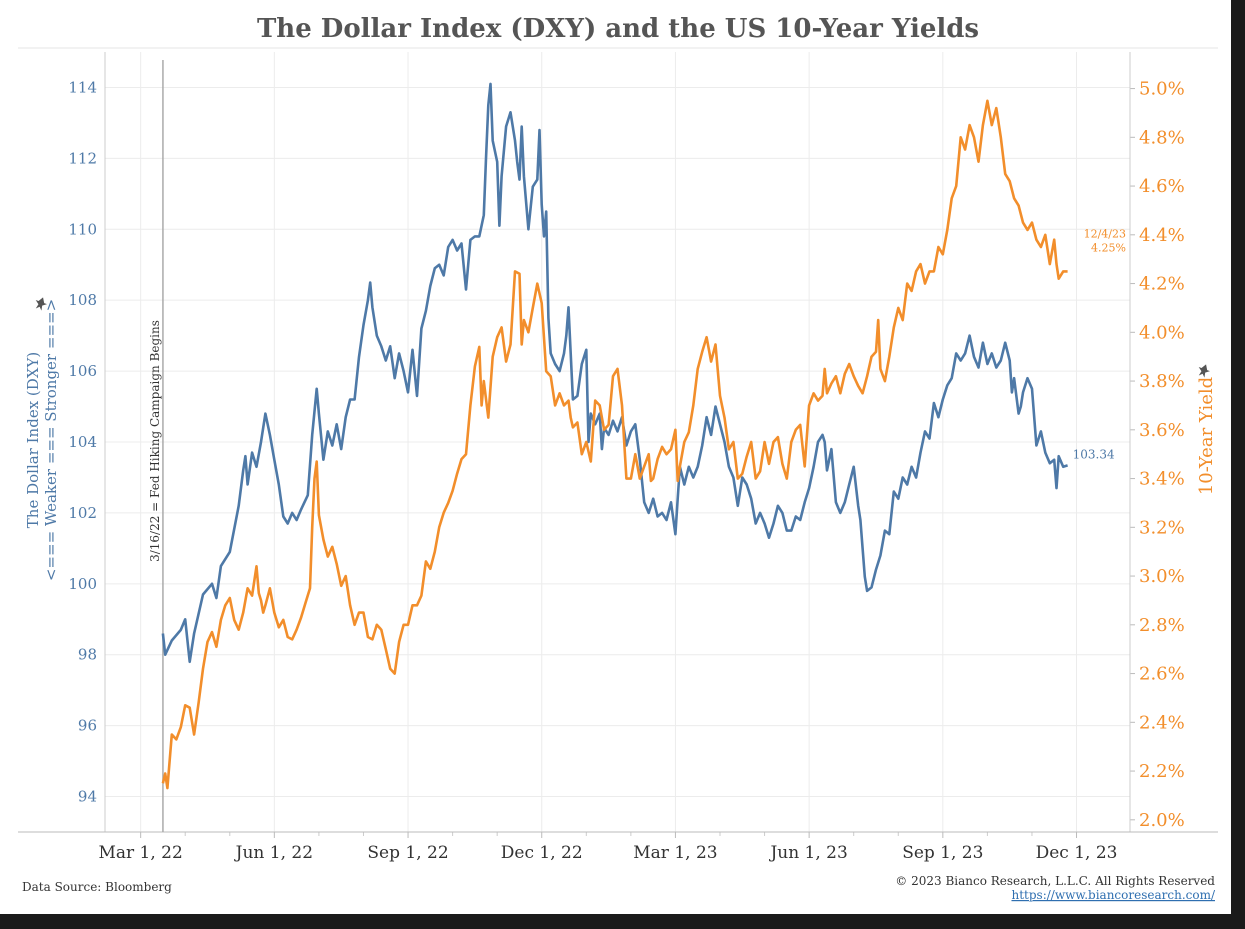  Describe the element at coordinates (82, 513) in the screenshot. I see `y-left-tick-label: 102` at that location.